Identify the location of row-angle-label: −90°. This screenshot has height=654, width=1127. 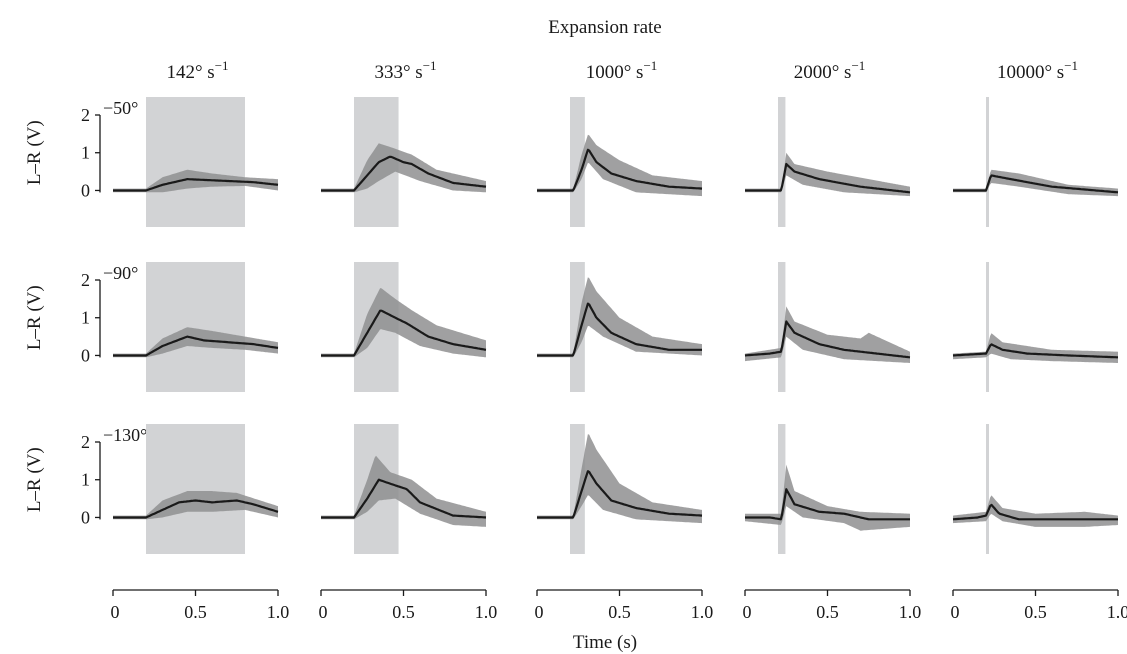
(120, 273).